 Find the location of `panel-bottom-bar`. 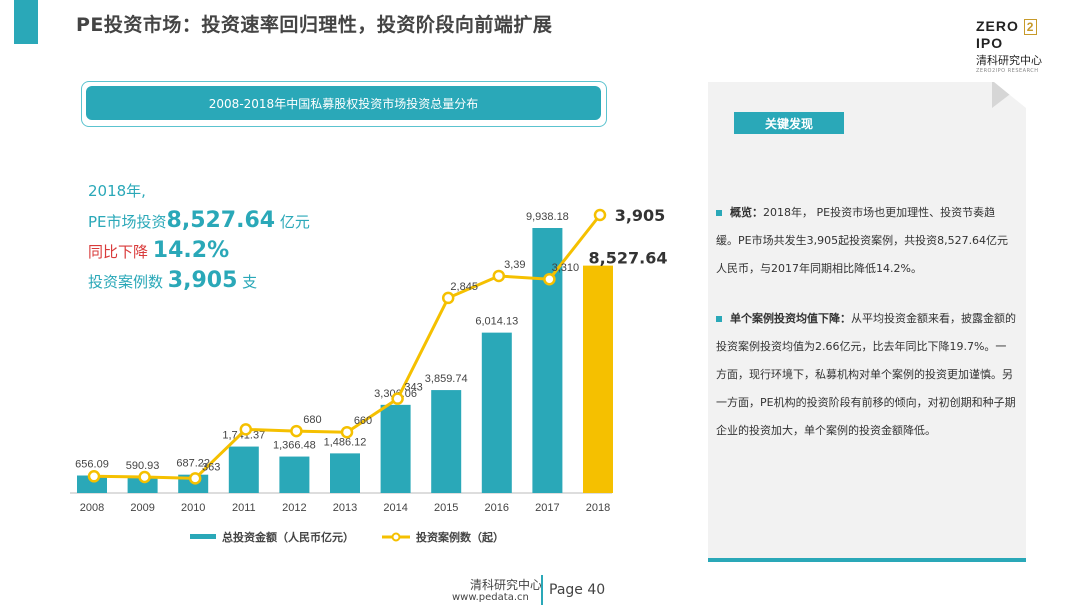

panel-bottom-bar is located at coordinates (867, 560).